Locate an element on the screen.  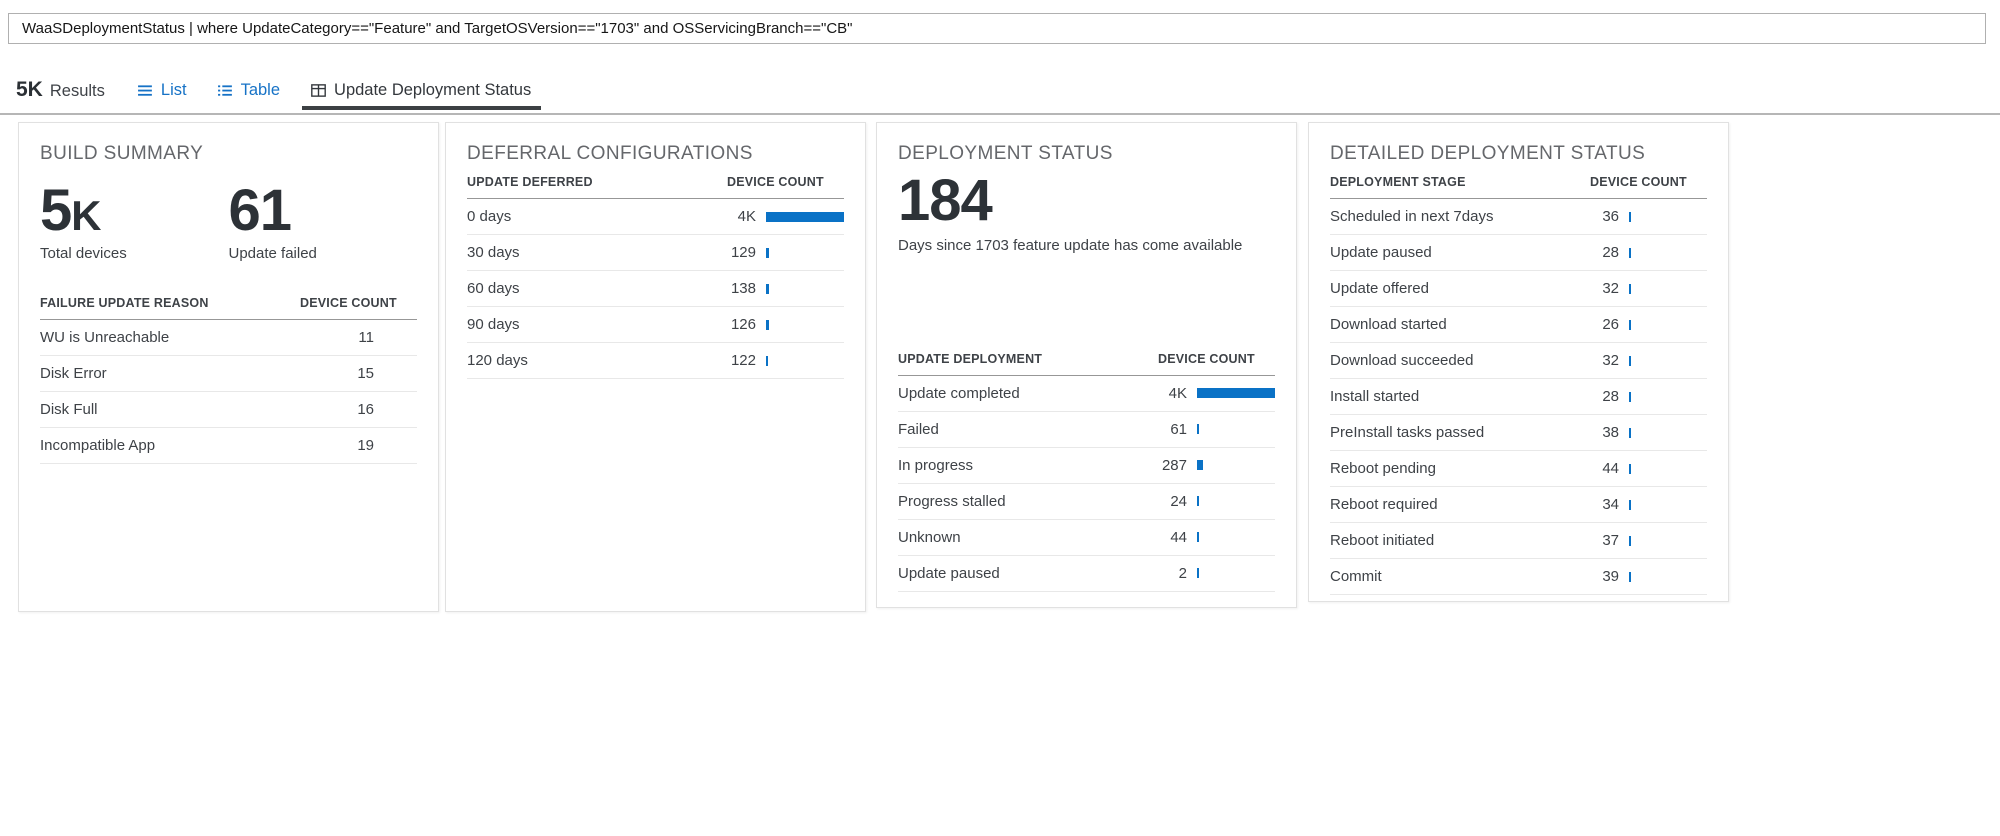
row-device-count: 19 is located at coordinates (365, 445).